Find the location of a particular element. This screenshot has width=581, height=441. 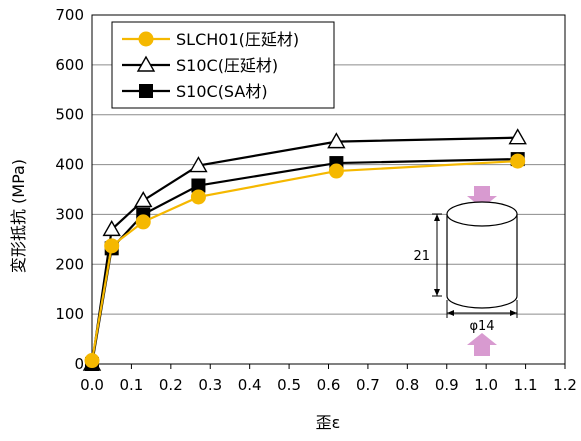

cylinder-top is located at coordinates (482, 214).